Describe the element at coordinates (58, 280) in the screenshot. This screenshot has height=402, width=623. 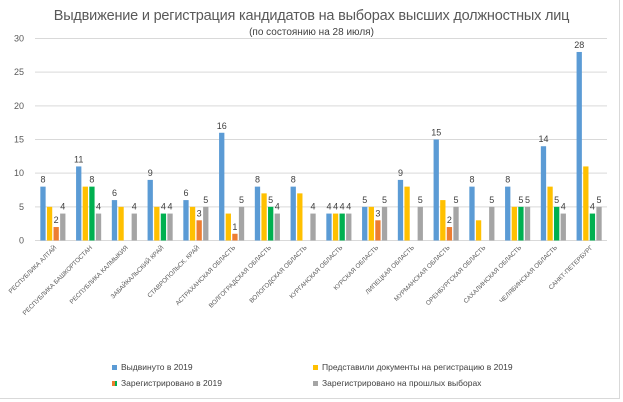
I see `x-tick-label: РЕСПУБЛИКА БАШКОРТОСТАН` at that location.